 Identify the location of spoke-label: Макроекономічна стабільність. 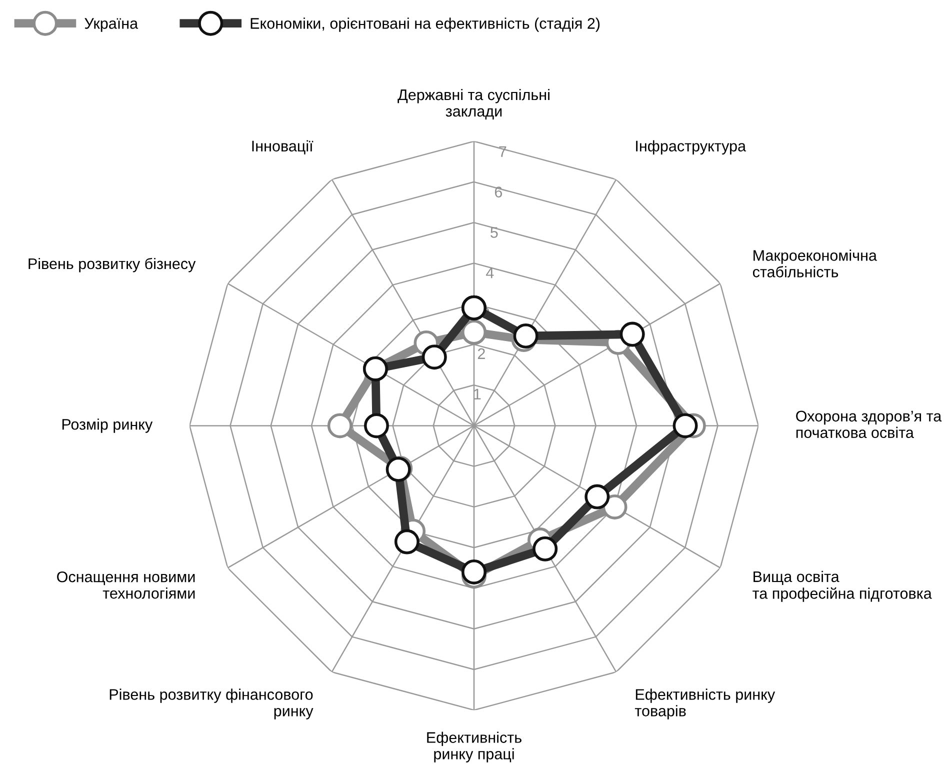
(814, 264).